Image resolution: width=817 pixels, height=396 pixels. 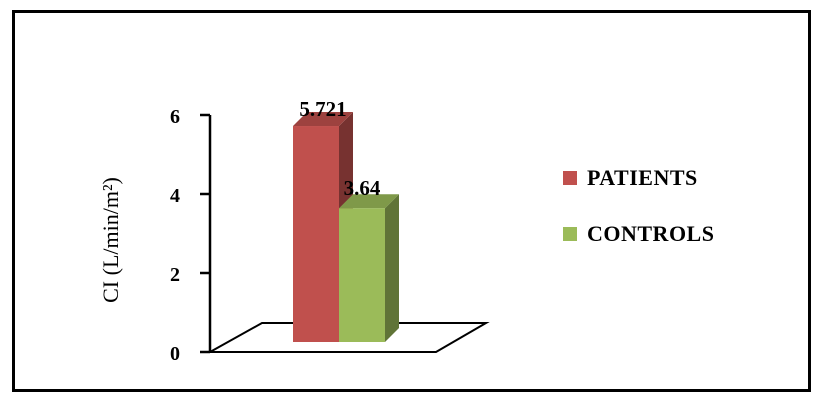 I want to click on y-tick-label: 4, so click(x=175, y=196).